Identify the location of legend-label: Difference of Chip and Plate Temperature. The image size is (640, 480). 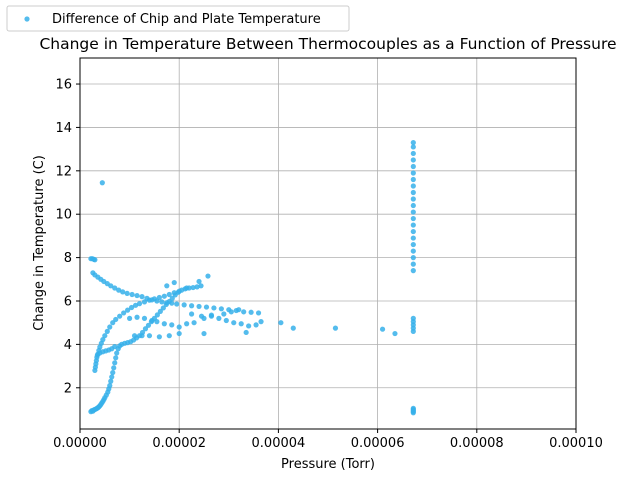
(186, 19).